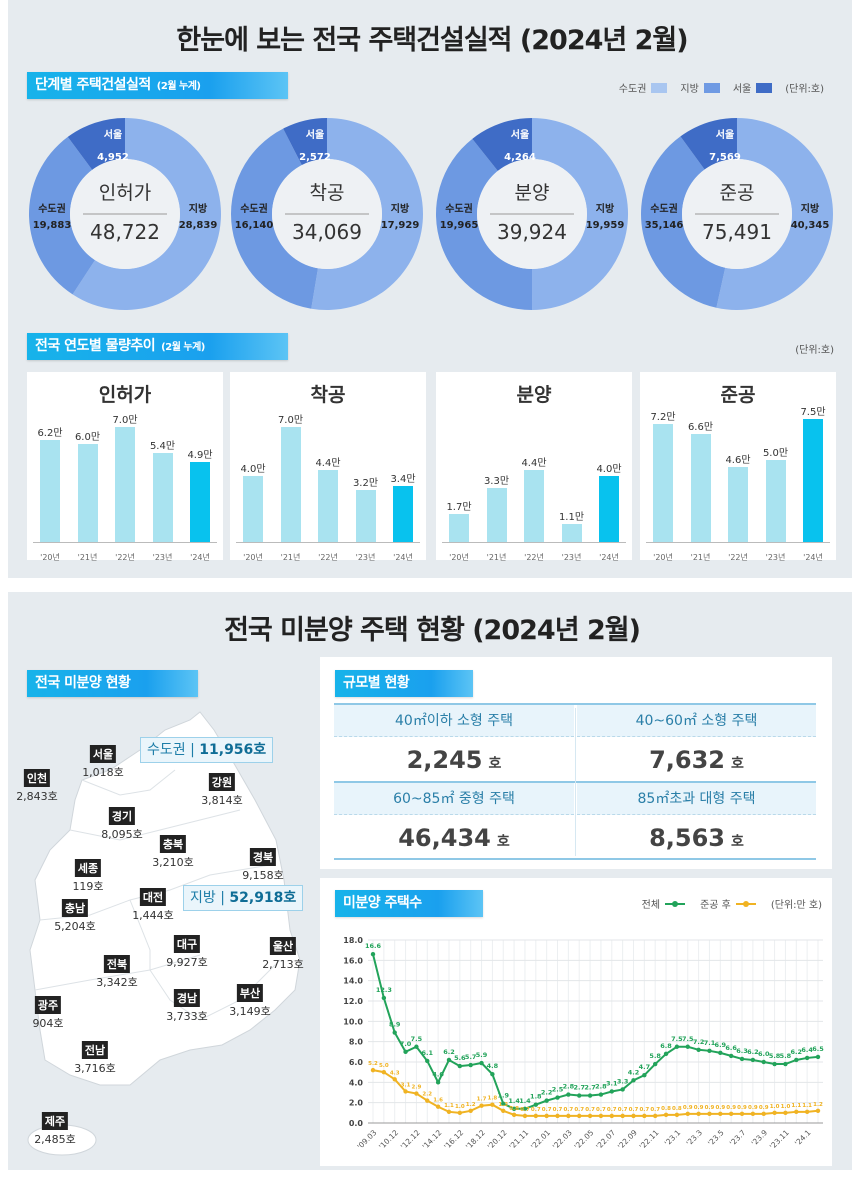 The image size is (864, 1184). Describe the element at coordinates (716, 1138) in the screenshot. I see `x-tick-label: '23.5` at that location.